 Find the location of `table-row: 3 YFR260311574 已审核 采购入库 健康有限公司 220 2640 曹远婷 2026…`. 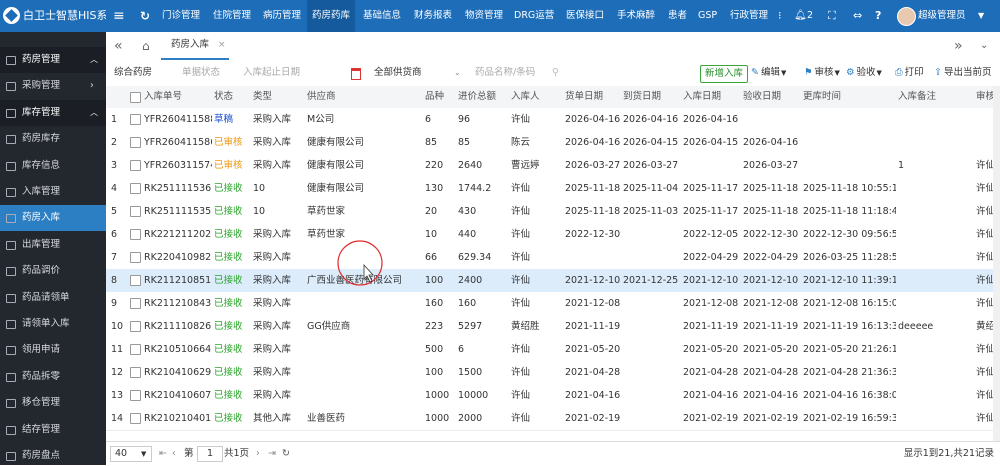

table-row: 3 YFR260311574 已审核 采购入库 健康有限公司 220 2640 曹远婷 2026… is located at coordinates (550, 166).